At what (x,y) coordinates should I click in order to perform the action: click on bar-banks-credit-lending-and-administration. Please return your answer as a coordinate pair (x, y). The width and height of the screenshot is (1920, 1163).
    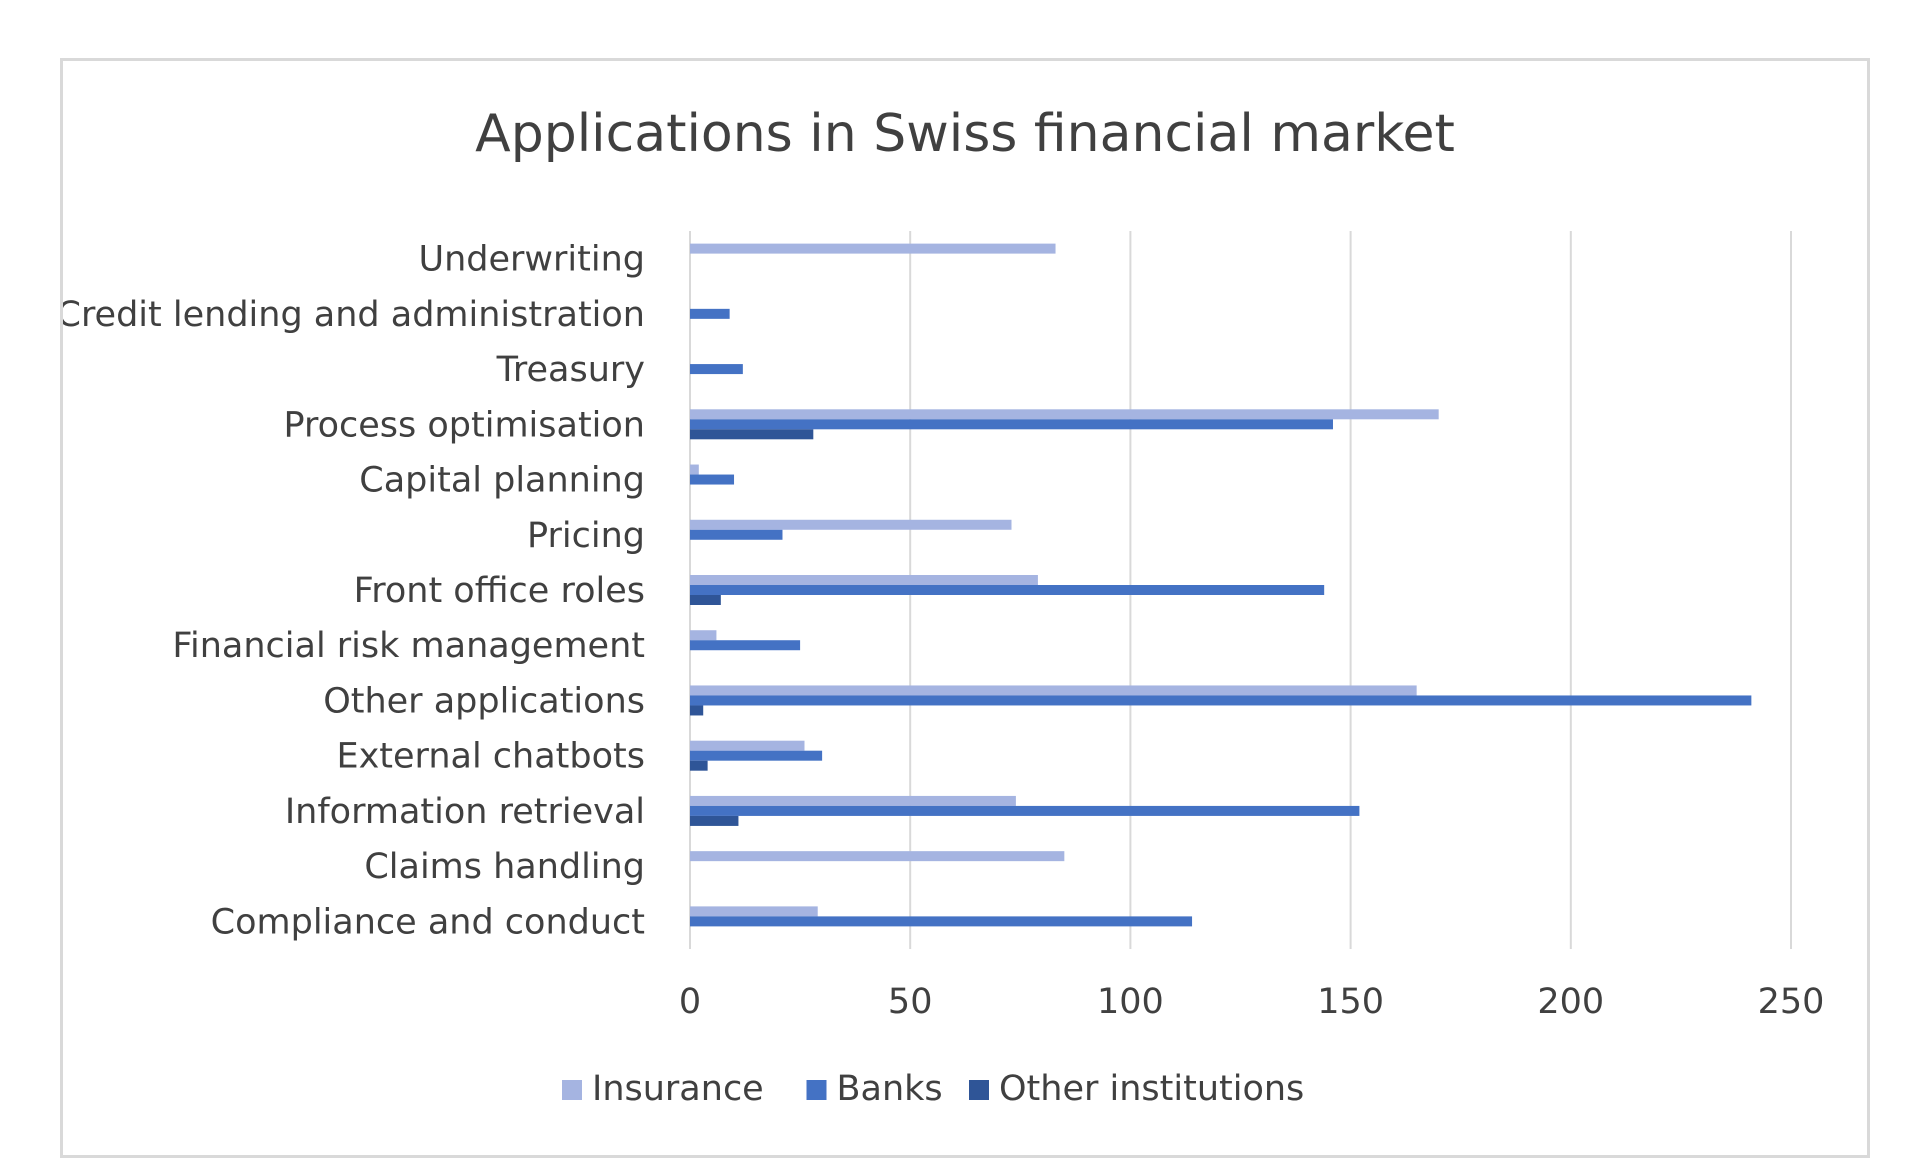
    Looking at the image, I should click on (710, 313).